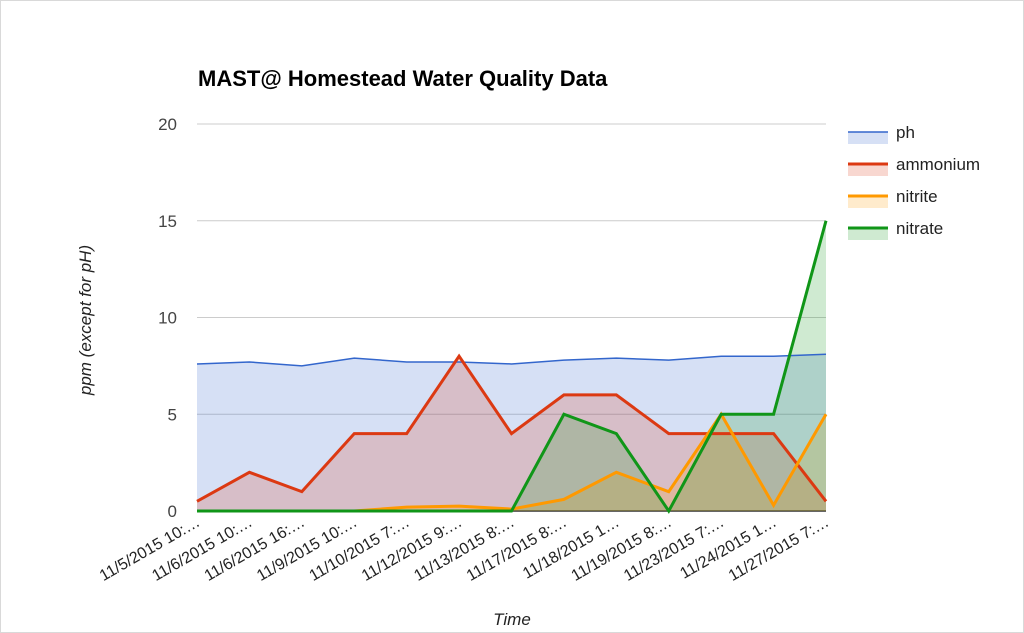 The height and width of the screenshot is (633, 1024). I want to click on legend-item-ammonium: ammonium, so click(914, 165).